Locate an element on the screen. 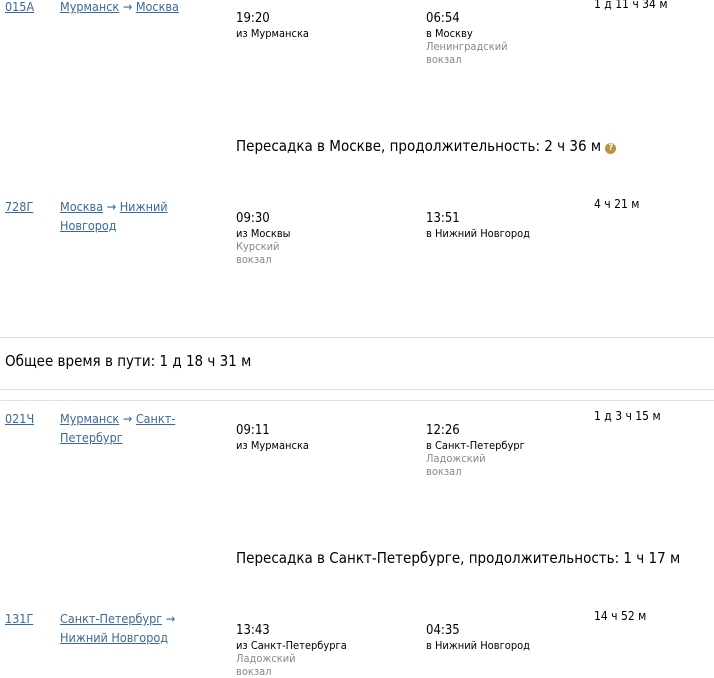 The height and width of the screenshot is (678, 714). arrival: 13:51 в Нижний Новгород is located at coordinates (506, 225).